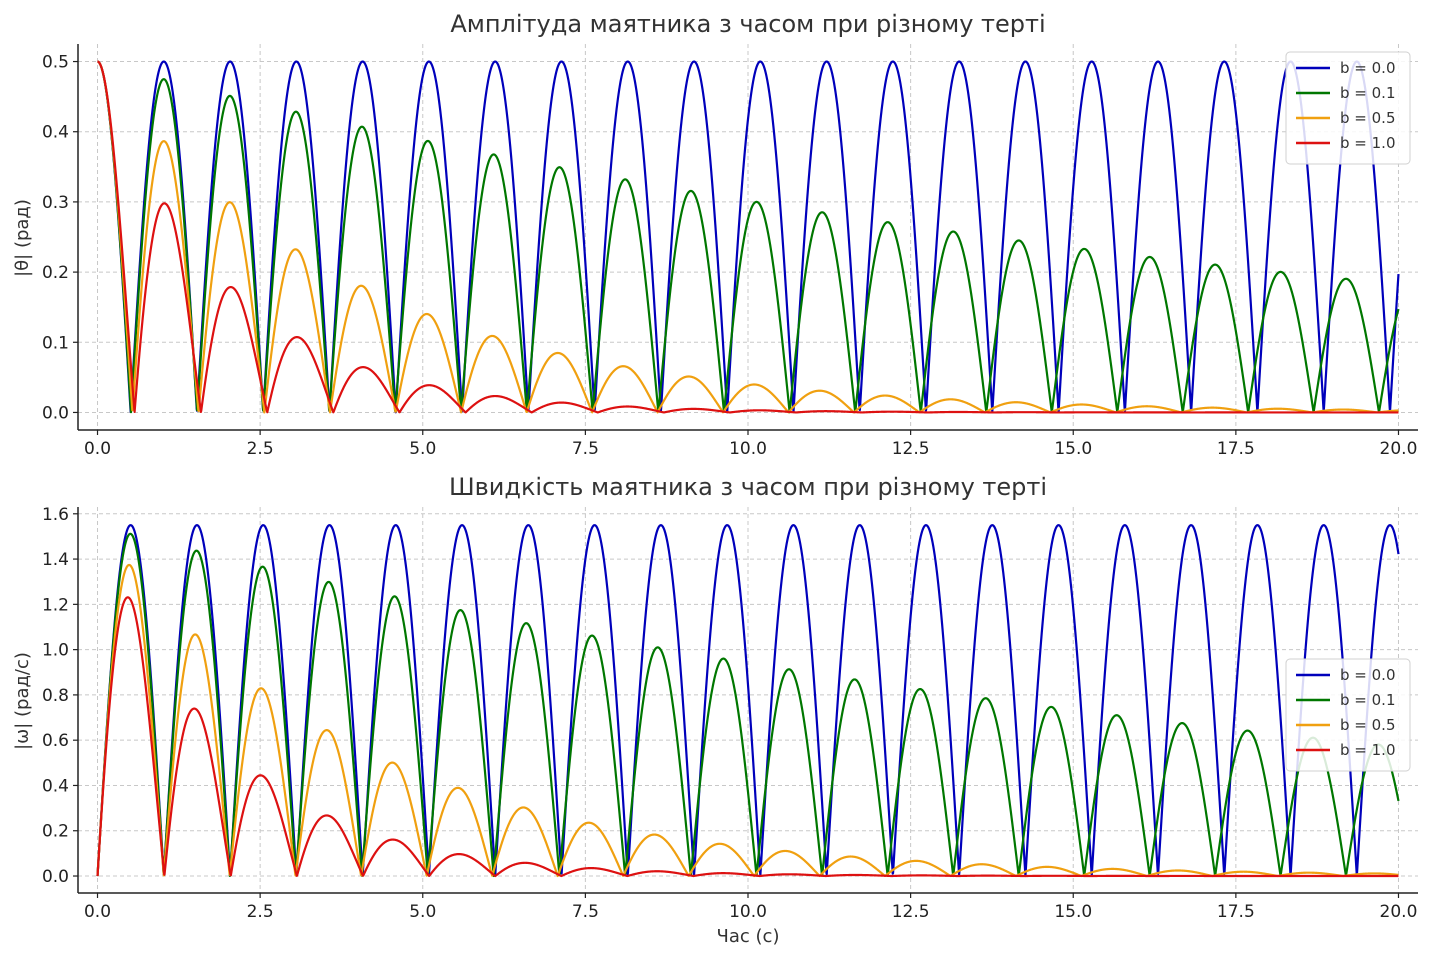  I want to click on amplitude-legend: b = 0.0 b = 0.1 b = 0.5 b = 1.0, so click(1348, 108).